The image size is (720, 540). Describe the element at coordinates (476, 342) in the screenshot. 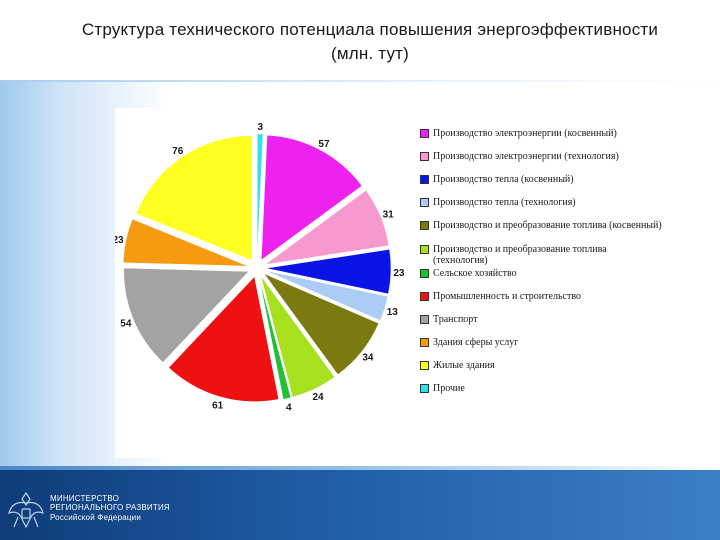

I see `legend-label: Здания сферы услуг` at that location.